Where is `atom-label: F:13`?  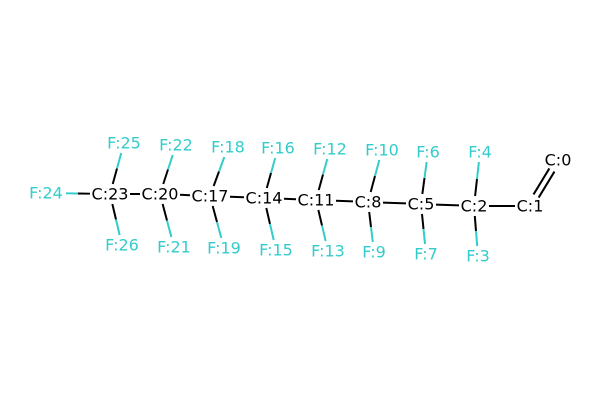
atom-label: F:13 is located at coordinates (328, 251).